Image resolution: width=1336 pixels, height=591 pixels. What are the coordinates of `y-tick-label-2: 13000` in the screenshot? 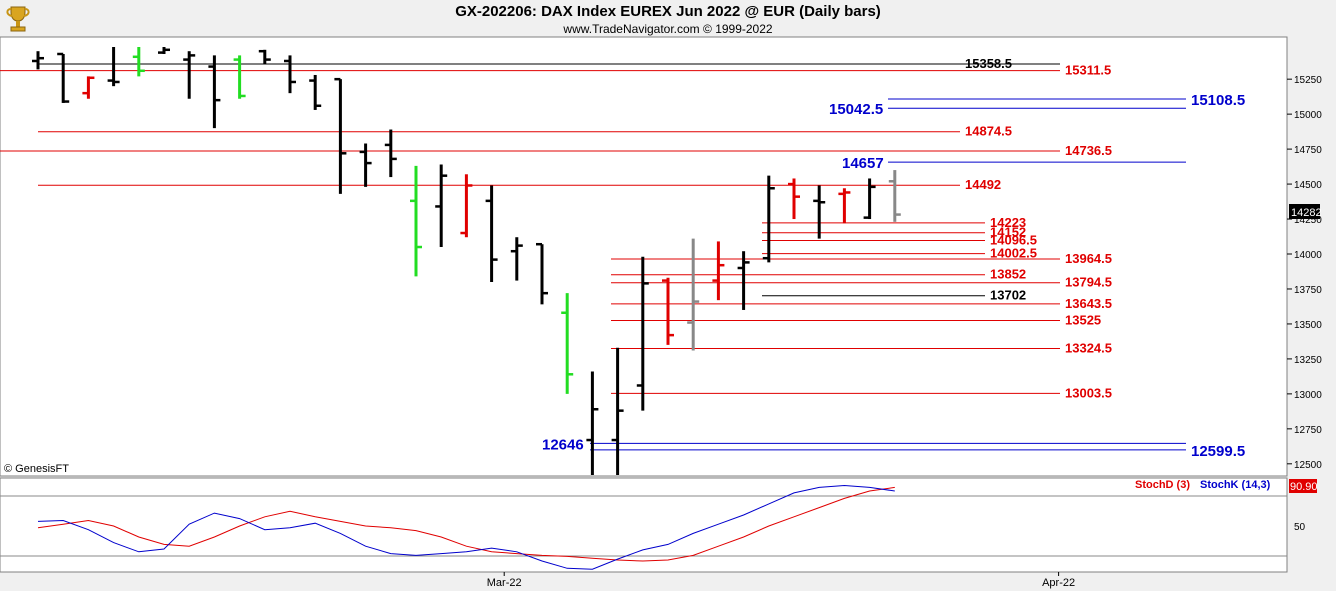 It's located at (1308, 395).